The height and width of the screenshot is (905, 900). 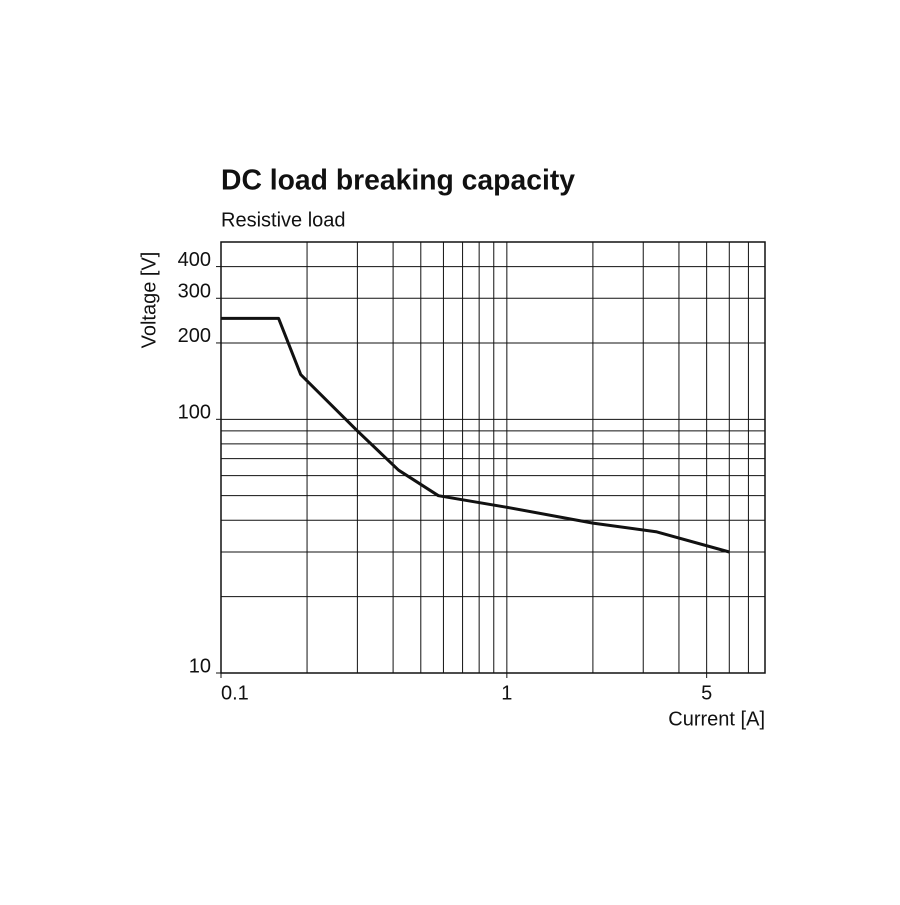 I want to click on chart-subtitle: Resistive load, so click(x=283, y=220).